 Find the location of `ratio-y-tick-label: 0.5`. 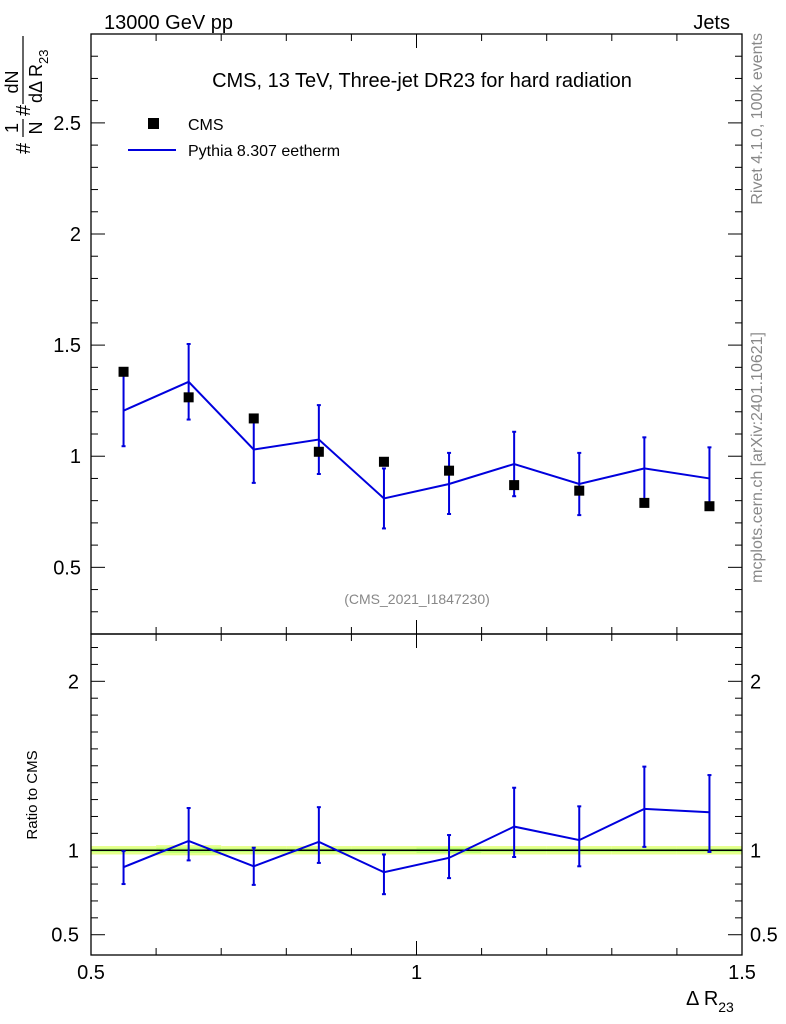

ratio-y-tick-label: 0.5 is located at coordinates (65, 936).